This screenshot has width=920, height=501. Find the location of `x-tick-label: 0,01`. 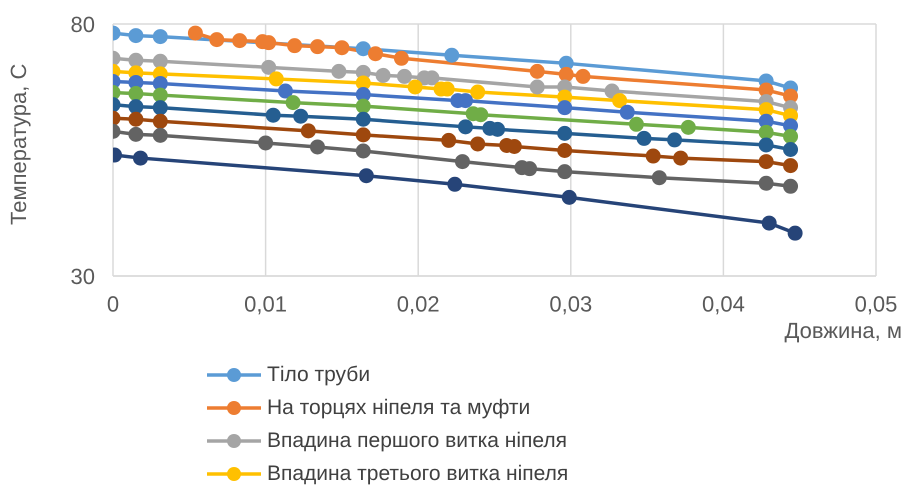

x-tick-label: 0,01 is located at coordinates (266, 304).